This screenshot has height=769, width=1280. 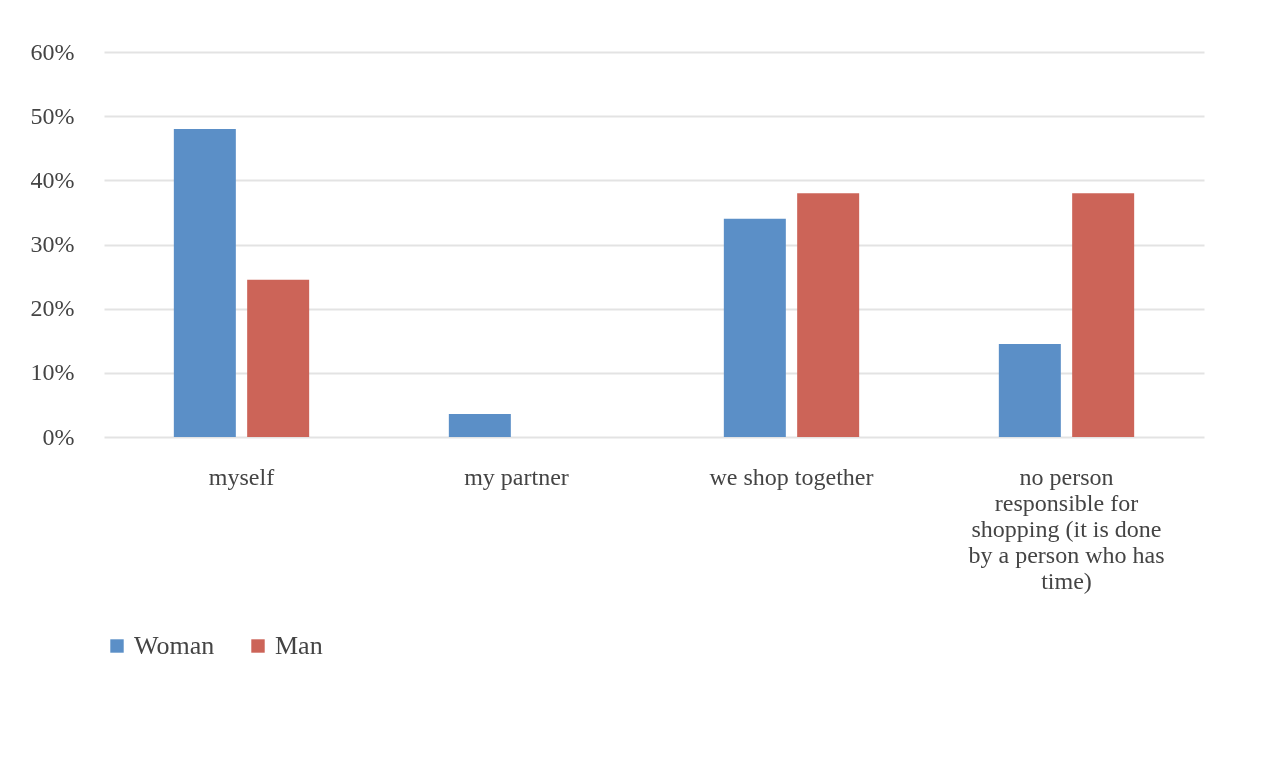 What do you see at coordinates (1066, 528) in the screenshot?
I see `x-tick-label: no person responsible for shopping (it is done by a person who has time)` at bounding box center [1066, 528].